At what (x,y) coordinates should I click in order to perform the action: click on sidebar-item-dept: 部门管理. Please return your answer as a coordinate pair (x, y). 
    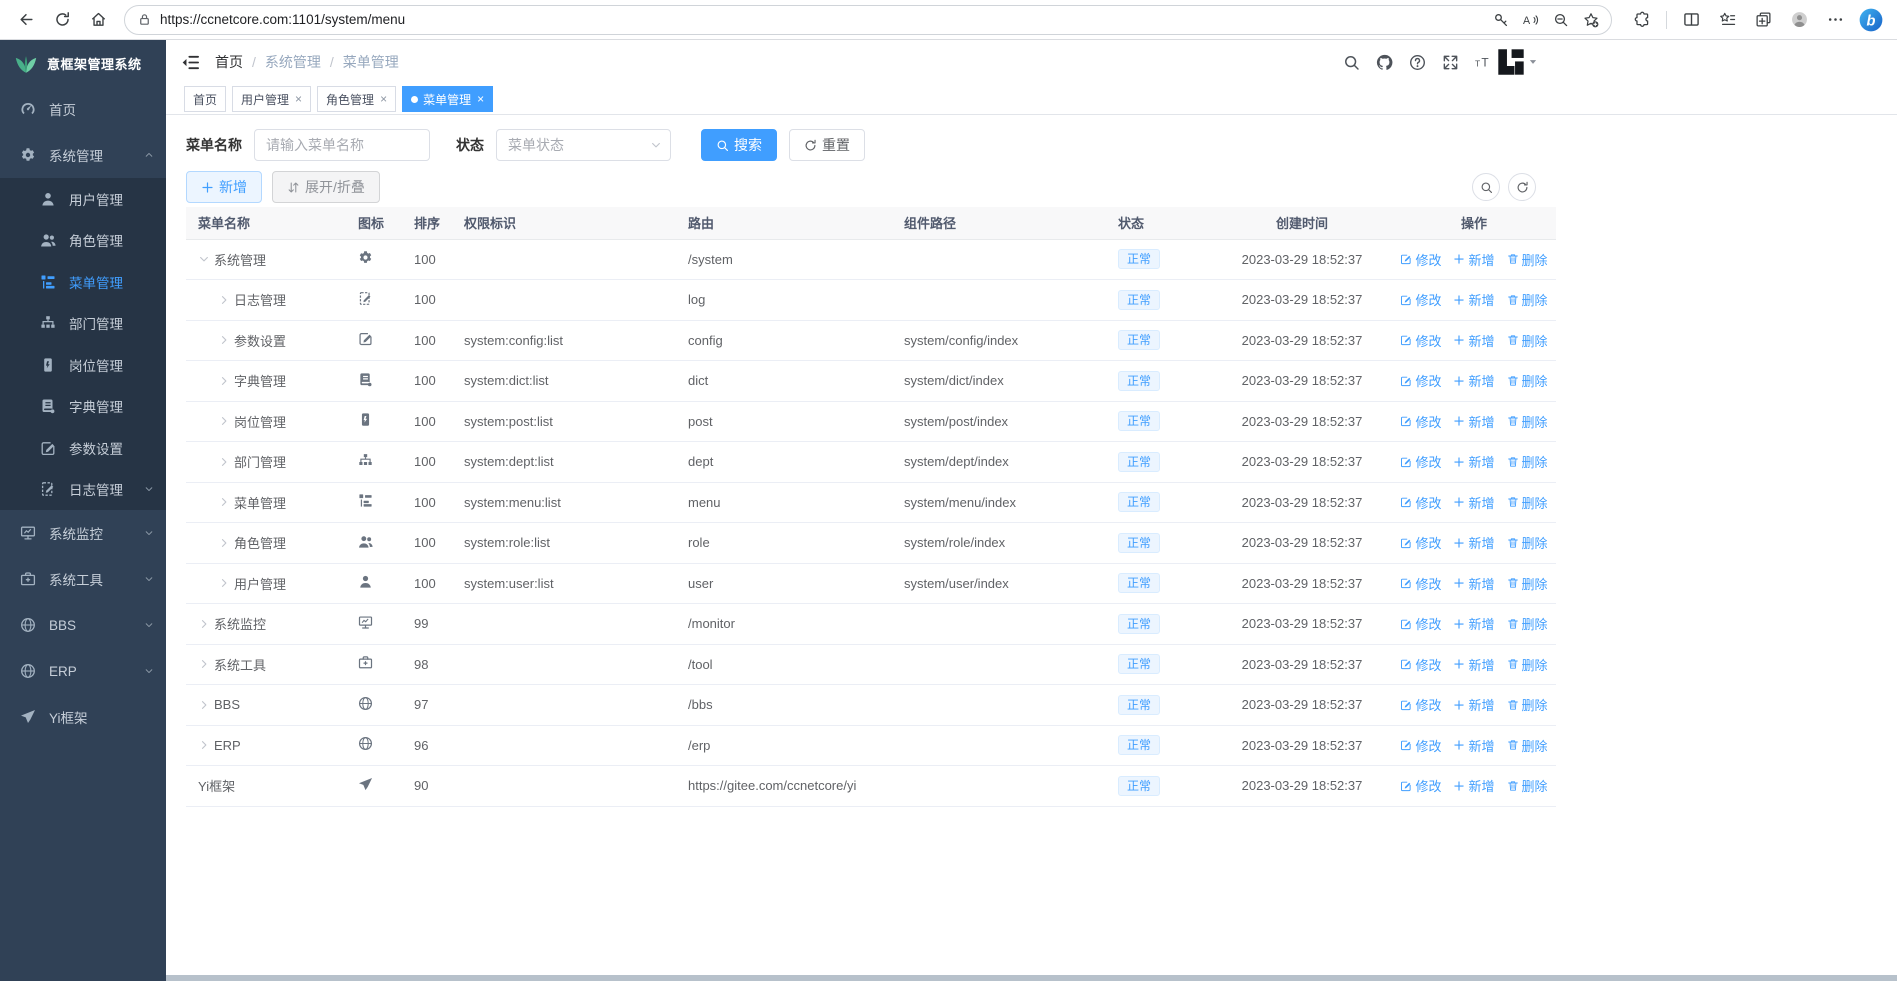
    Looking at the image, I should click on (83, 324).